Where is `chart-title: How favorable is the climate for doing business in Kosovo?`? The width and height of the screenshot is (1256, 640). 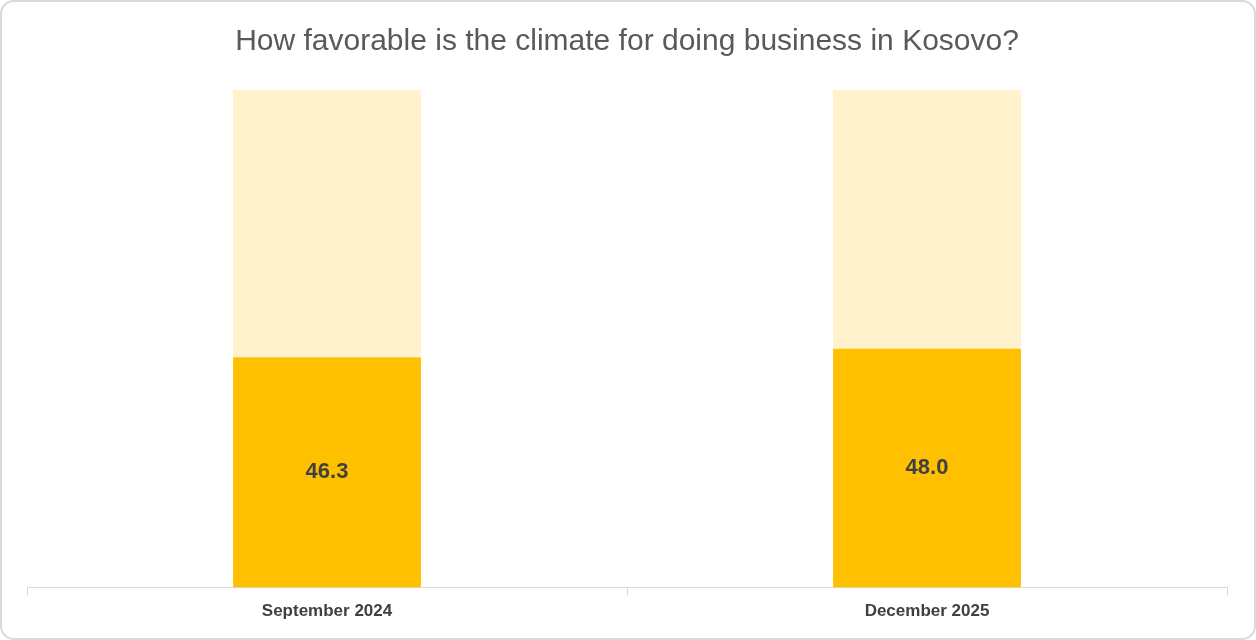
chart-title: How favorable is the climate for doing business in Kosovo? is located at coordinates (627, 40).